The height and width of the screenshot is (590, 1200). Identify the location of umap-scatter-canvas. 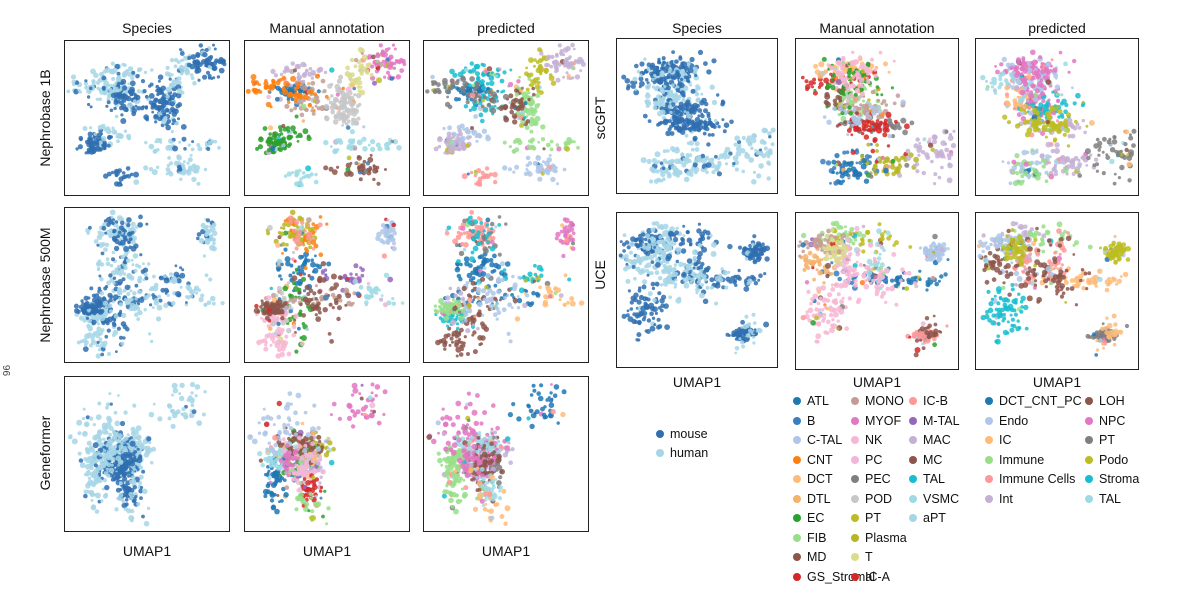
(496, 454).